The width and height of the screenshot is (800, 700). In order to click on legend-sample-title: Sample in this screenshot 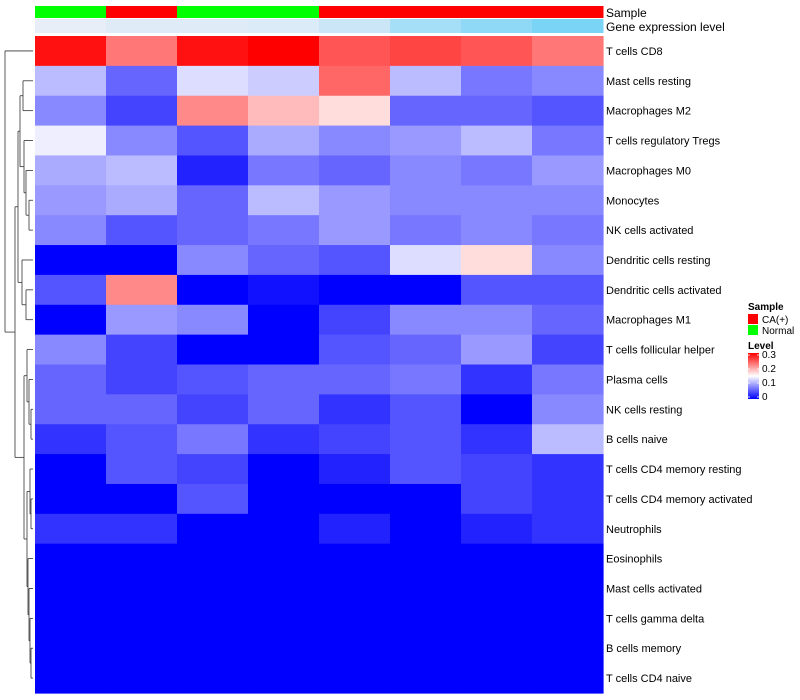, I will do `click(766, 307)`.